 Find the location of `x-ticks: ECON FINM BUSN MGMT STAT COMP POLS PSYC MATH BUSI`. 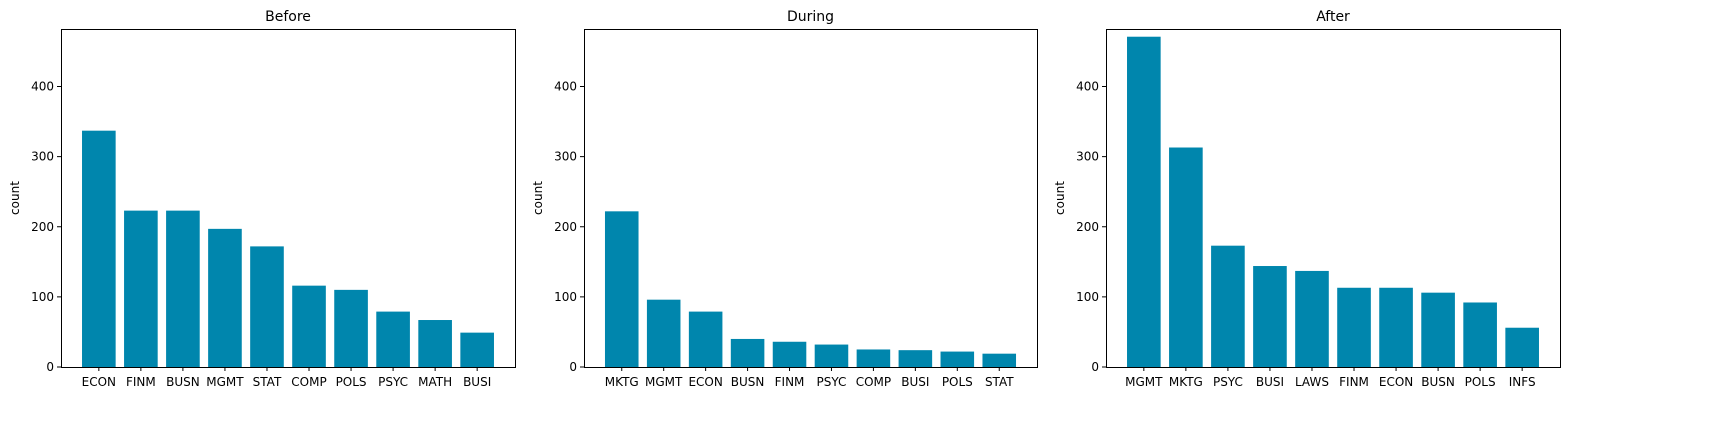

x-ticks: ECON FINM BUSN MGMT STAT COMP POLS PSYC MATH BUSI is located at coordinates (286, 378).